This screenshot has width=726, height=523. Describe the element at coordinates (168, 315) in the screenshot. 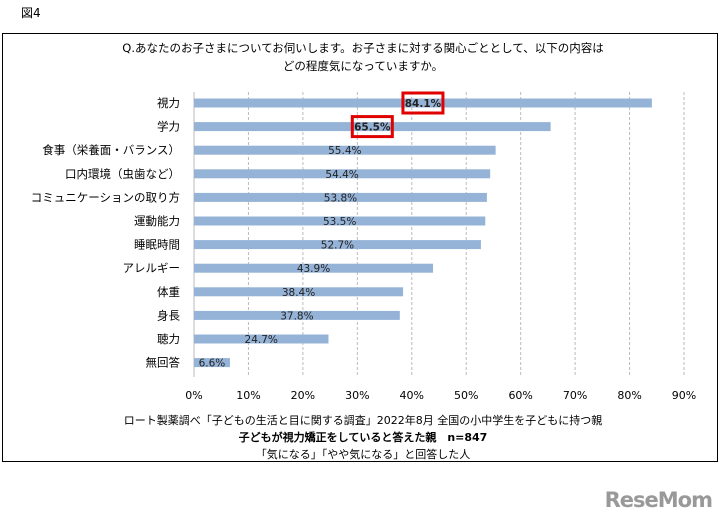

I see `category-label: 身長` at that location.